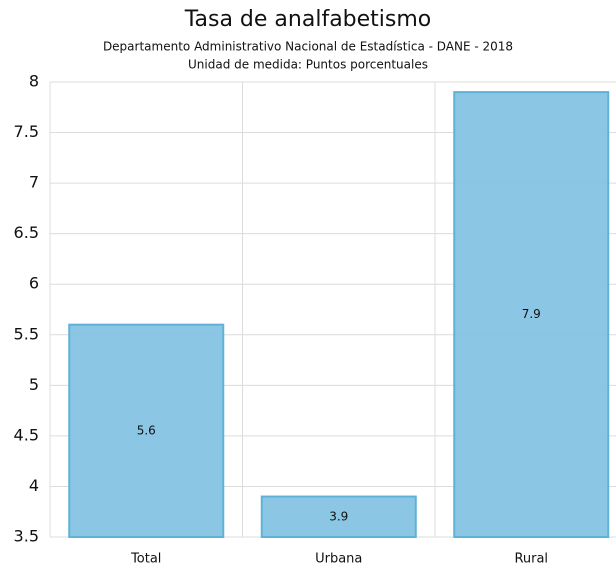 The image size is (616, 567). I want to click on y-tick-label: 6.5, so click(26, 232).